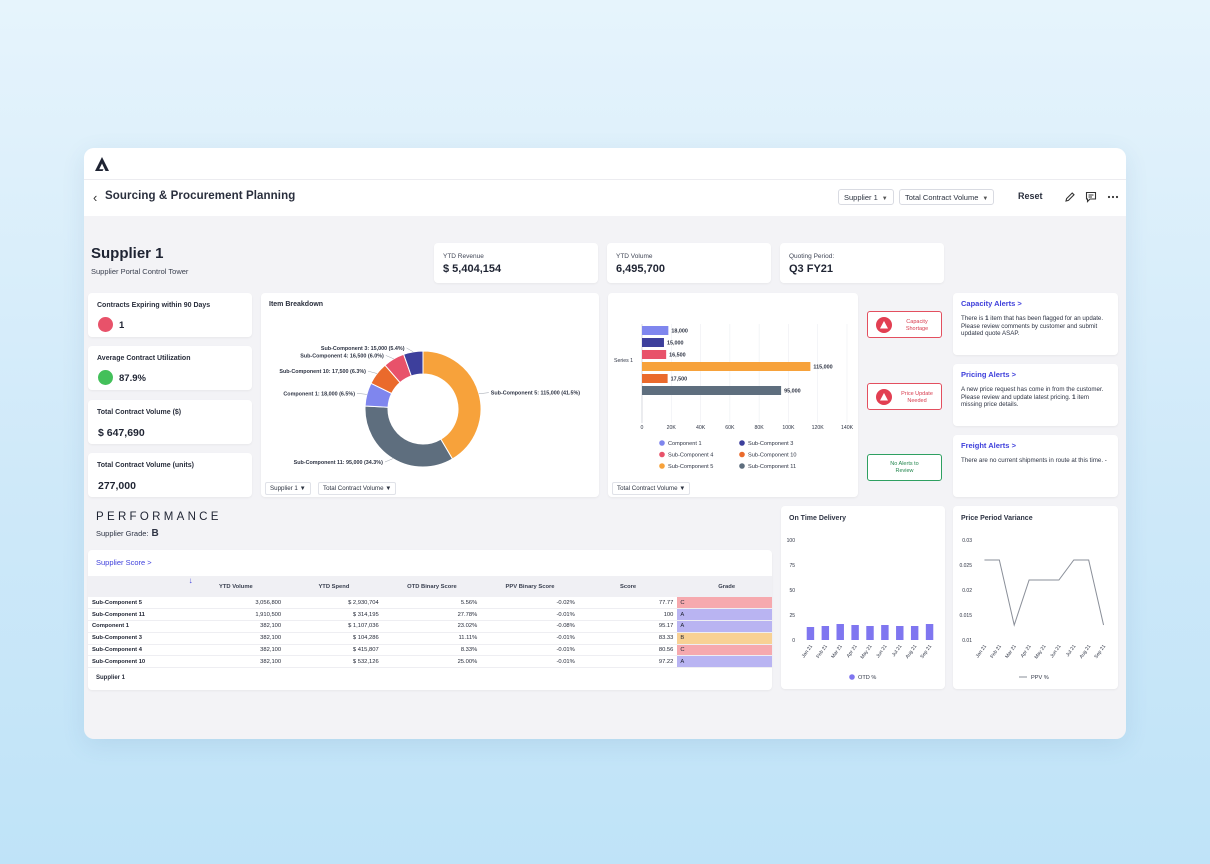  Describe the element at coordinates (236, 586) in the screenshot. I see `column-header: YTD Volume` at that location.